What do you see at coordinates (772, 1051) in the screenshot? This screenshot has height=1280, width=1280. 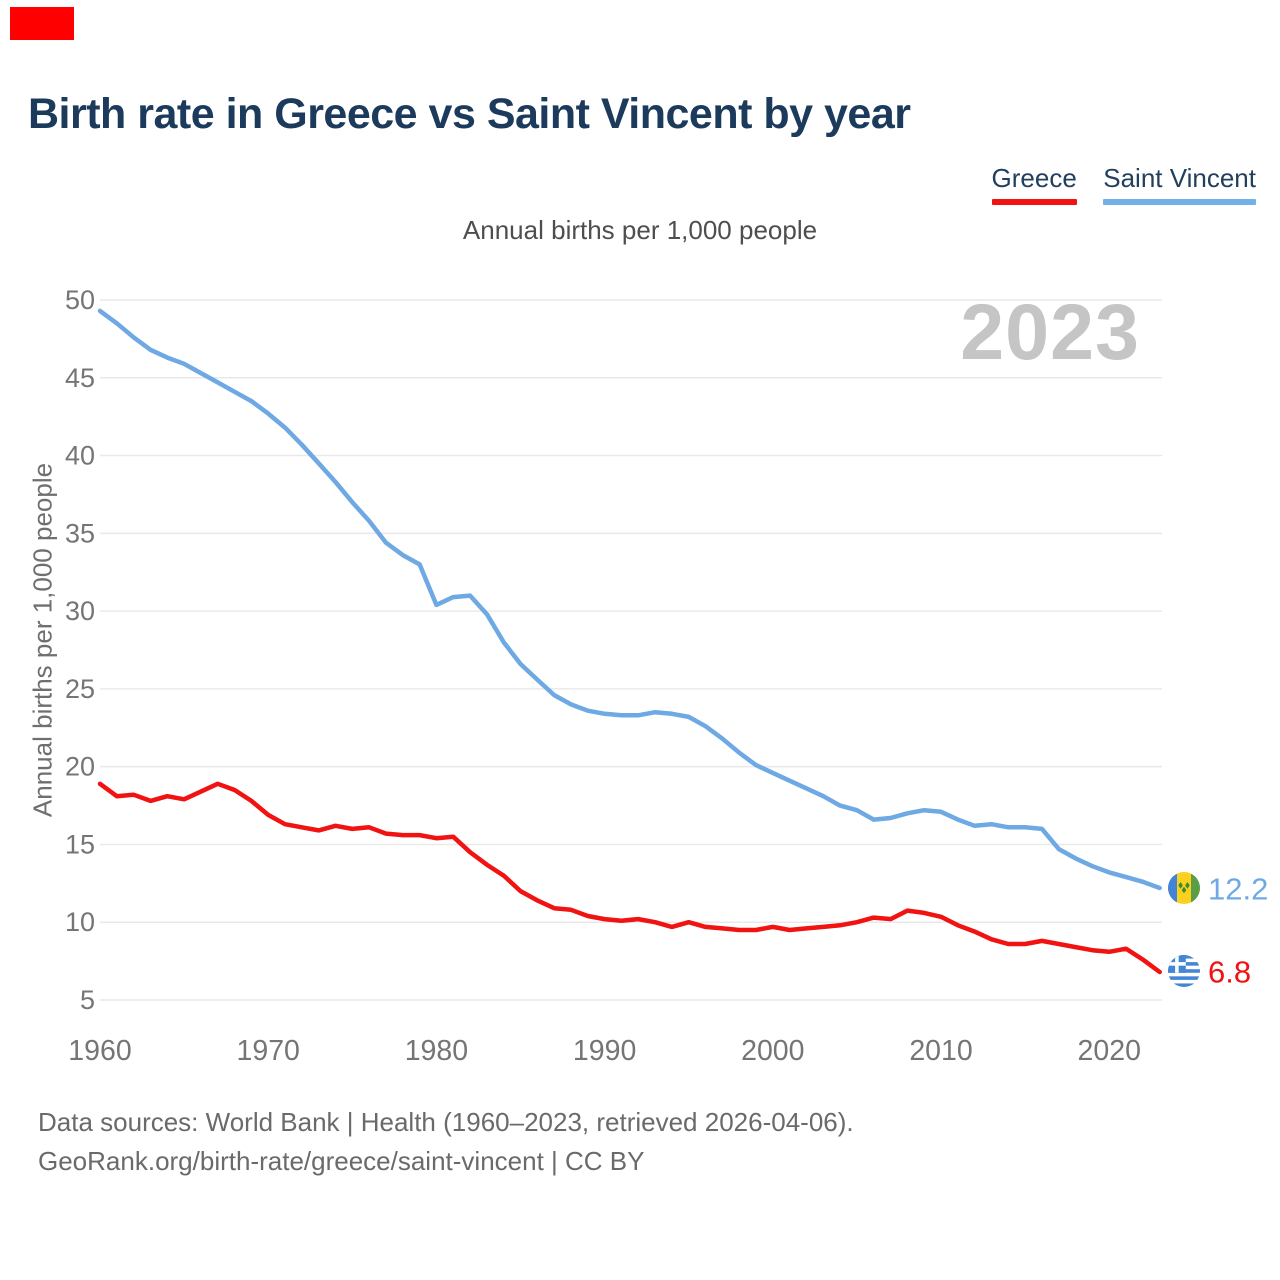 I see `x-tick-label: 2000` at bounding box center [772, 1051].